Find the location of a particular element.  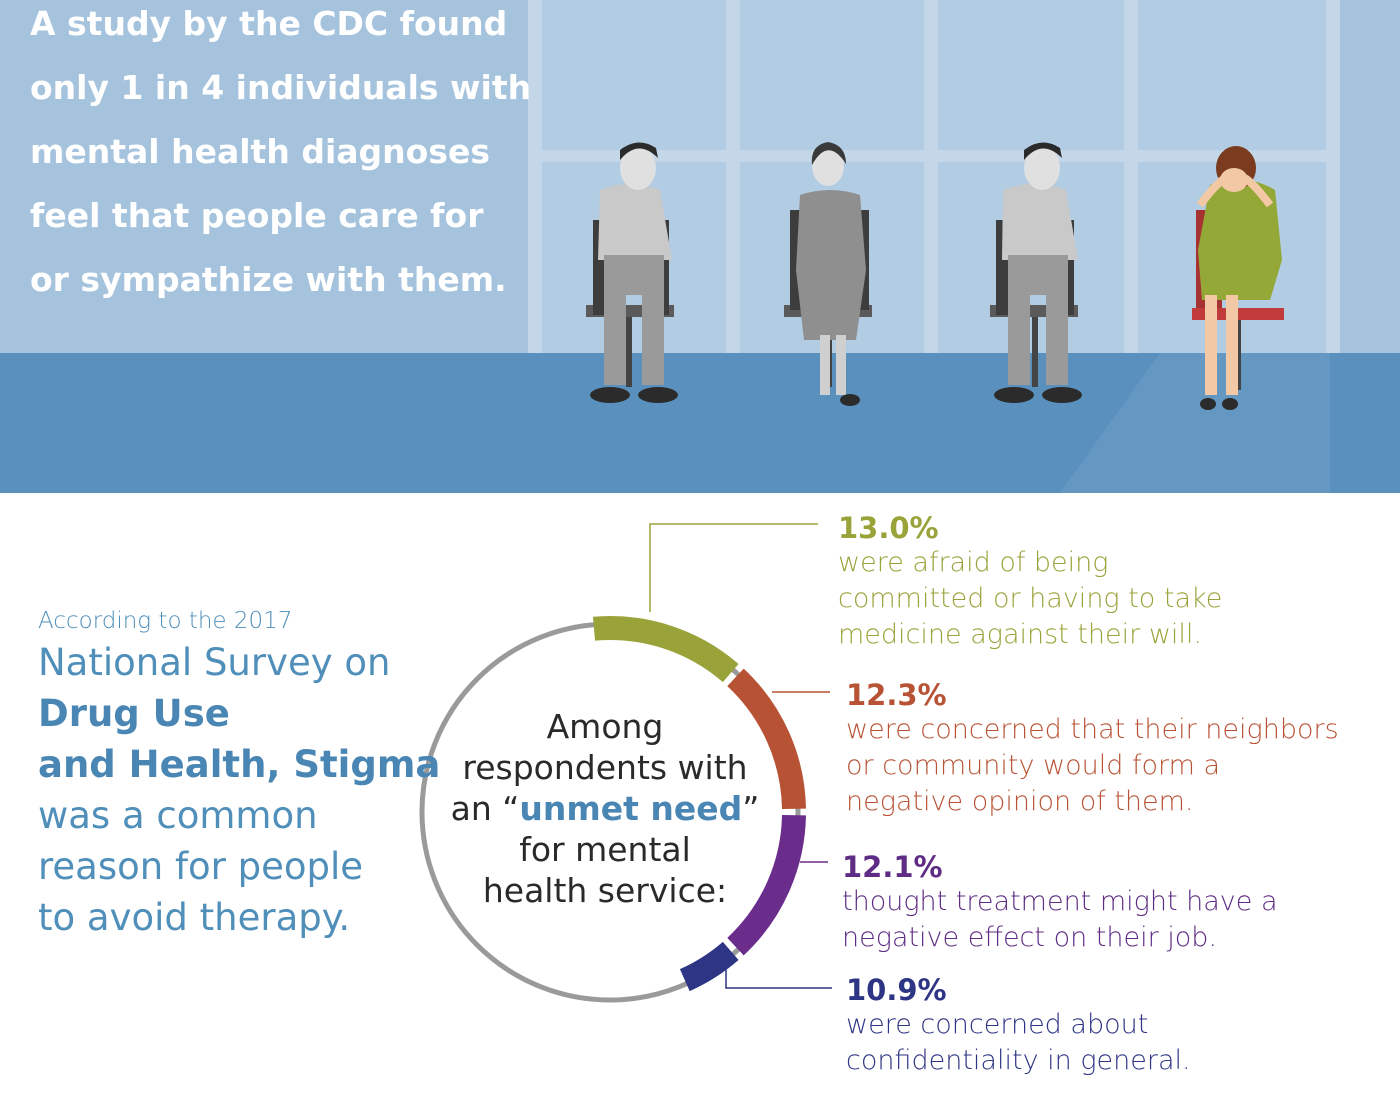

hero-line: only 1 in 4 individuals with is located at coordinates (281, 87).